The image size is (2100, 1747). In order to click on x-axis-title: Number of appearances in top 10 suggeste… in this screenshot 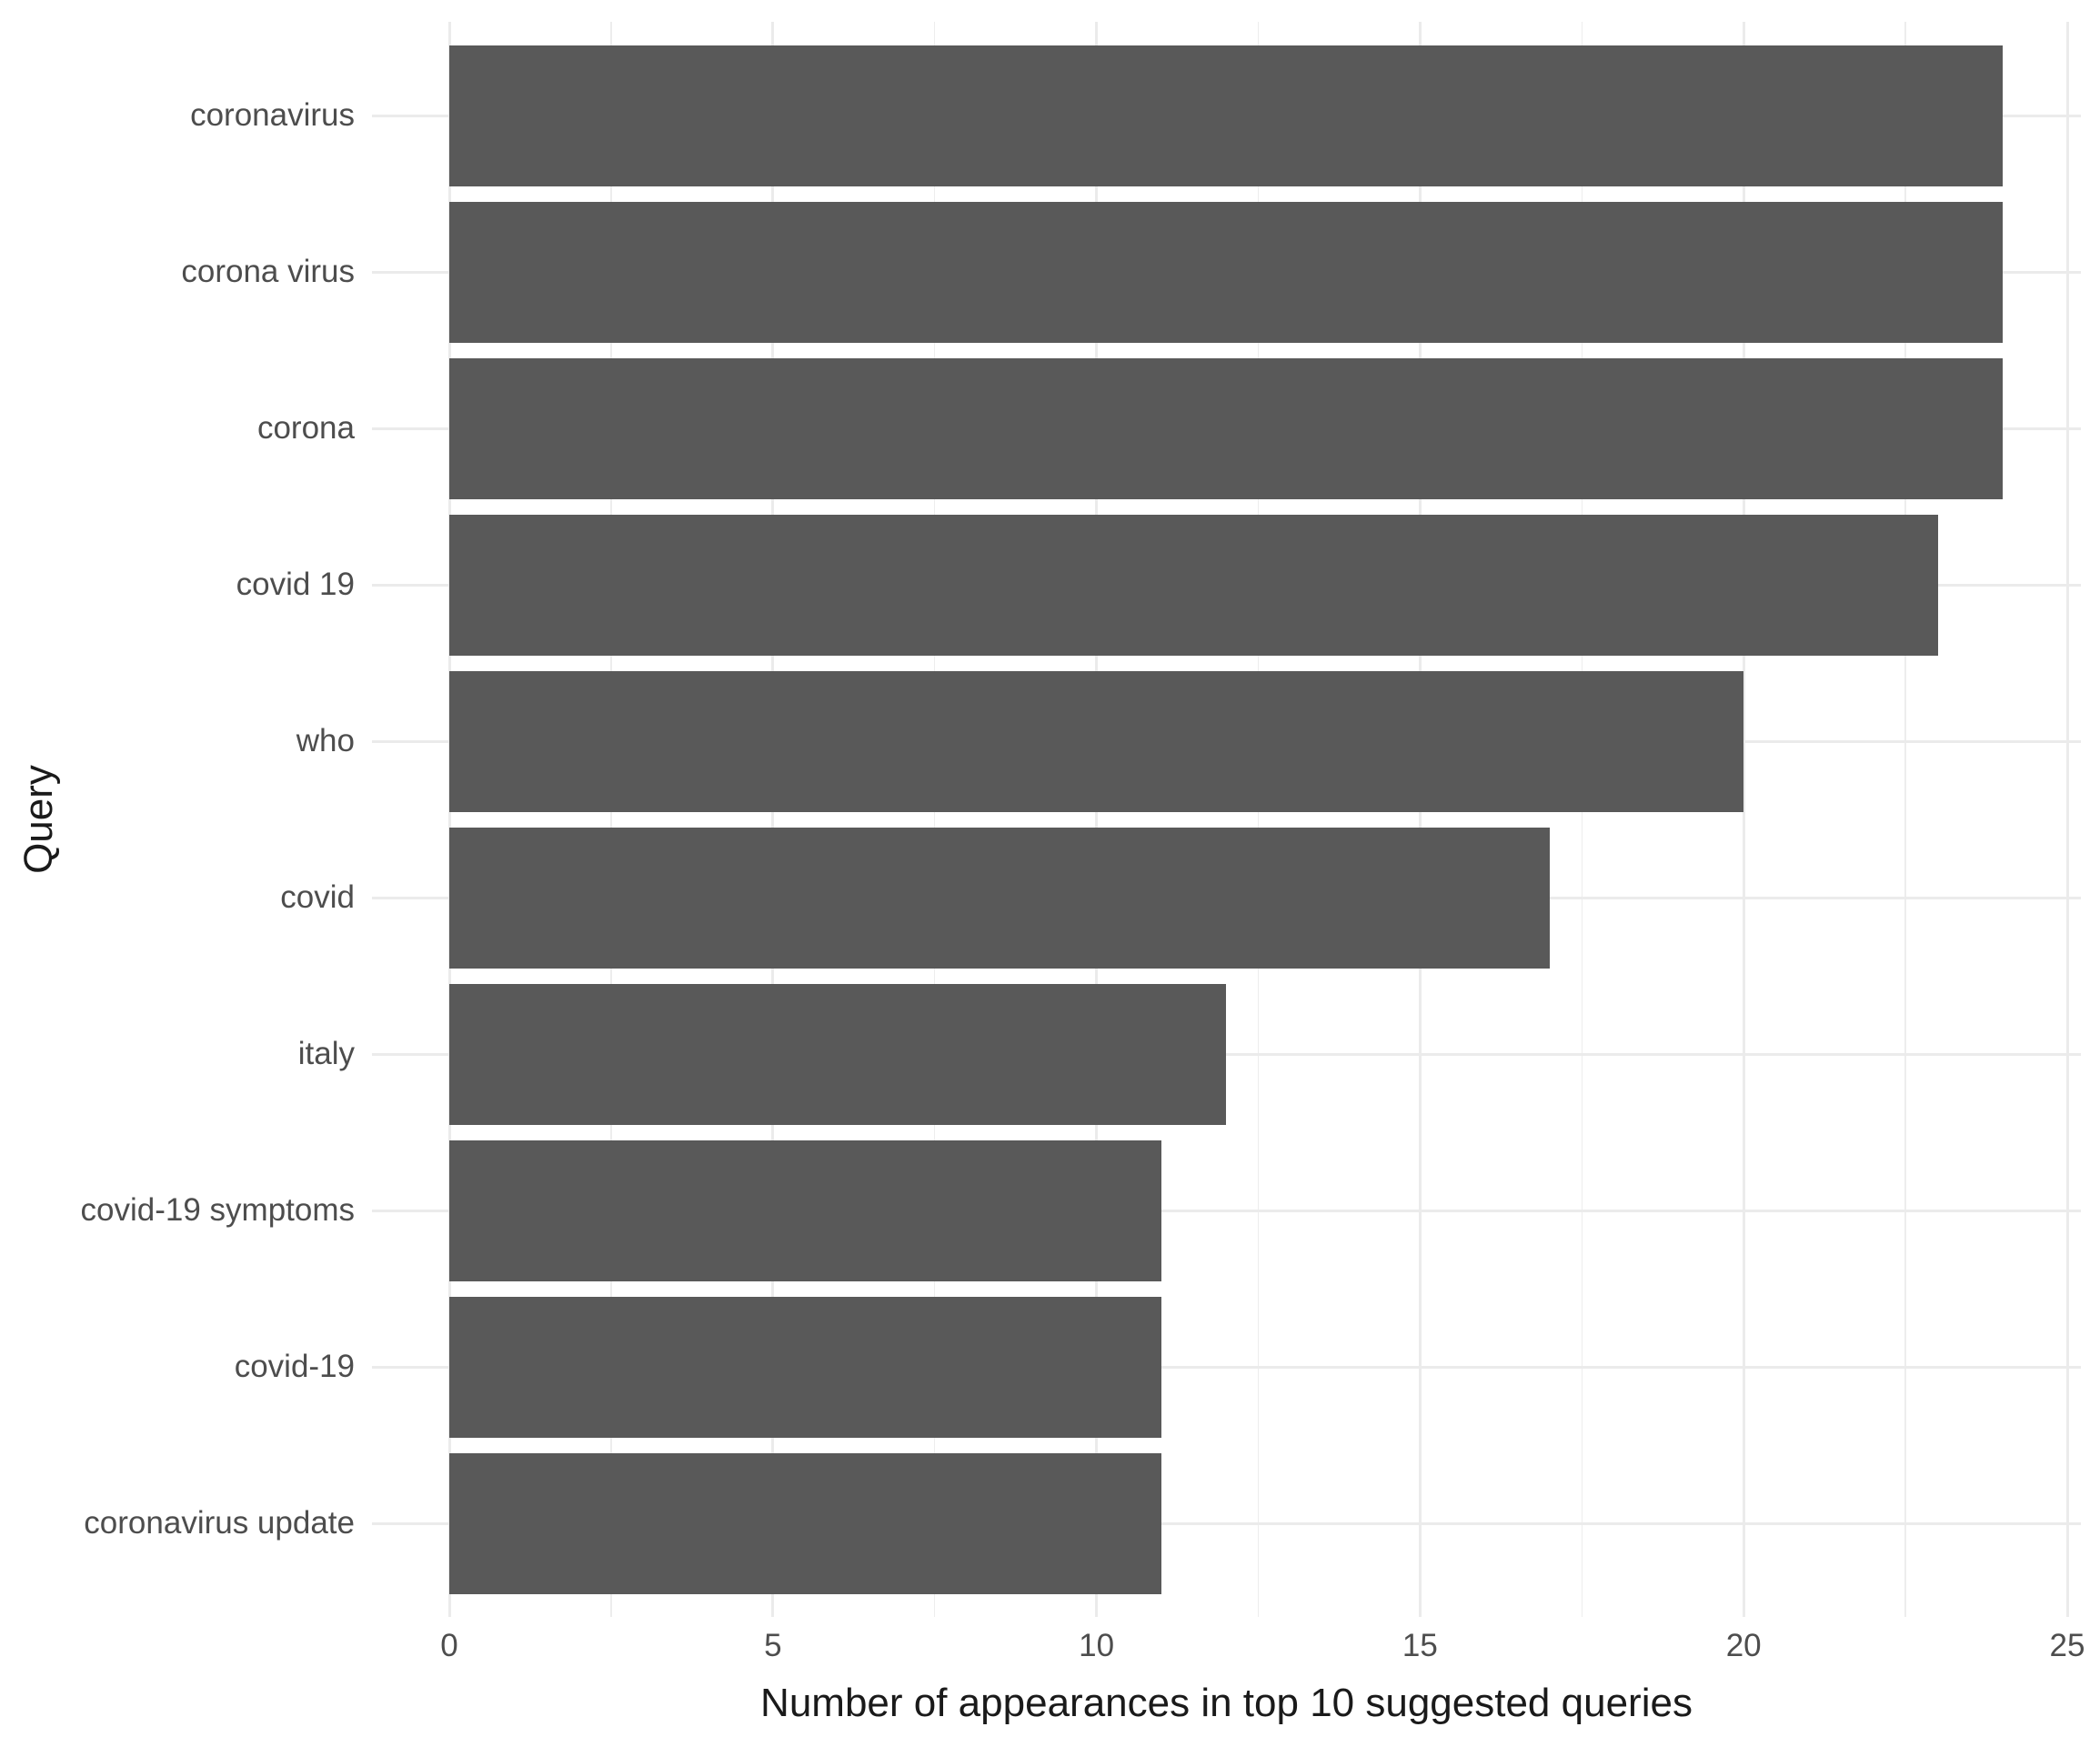, I will do `click(1226, 1703)`.